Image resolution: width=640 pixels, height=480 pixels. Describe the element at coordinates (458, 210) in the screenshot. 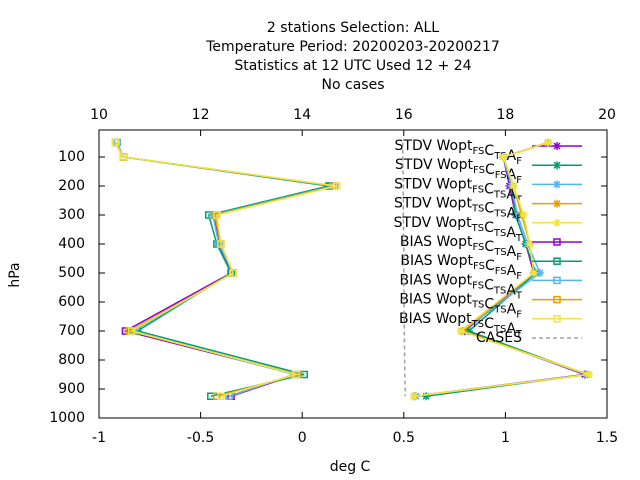

I see `legend-label: STDV WoptTSCTSAF` at that location.